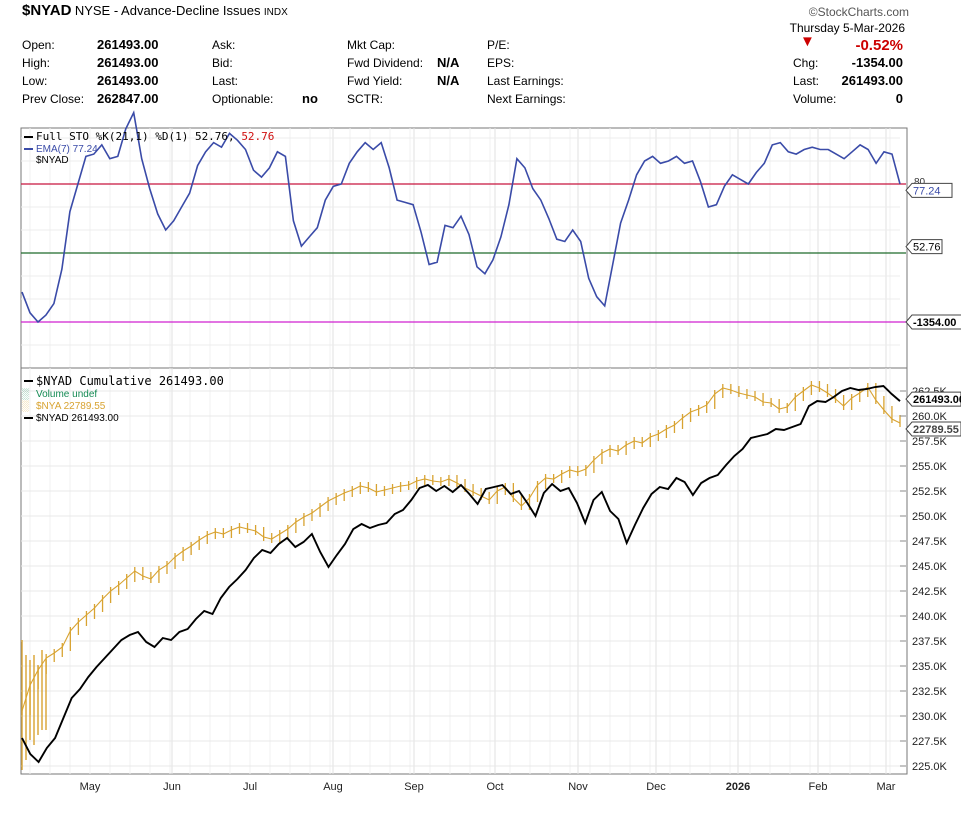 The image size is (961, 825). What do you see at coordinates (25, 406) in the screenshot?
I see `nya-legend-icon: ░` at bounding box center [25, 406].